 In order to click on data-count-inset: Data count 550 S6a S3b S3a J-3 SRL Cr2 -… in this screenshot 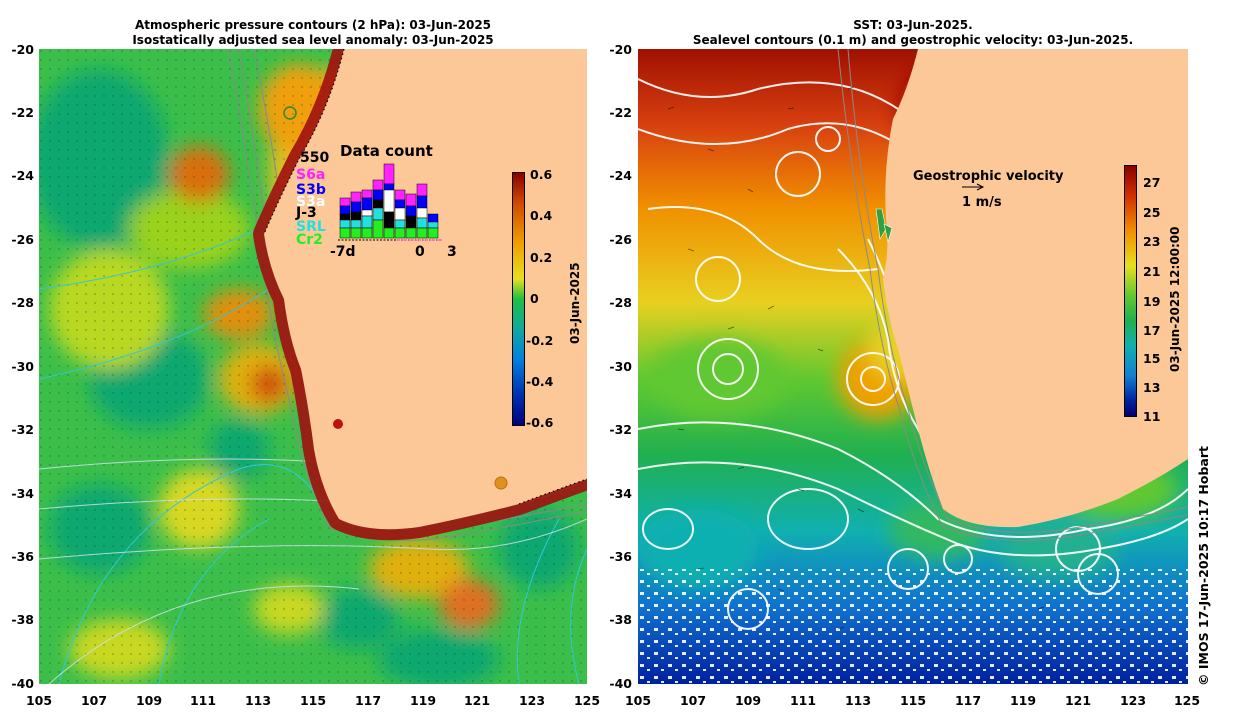, I will do `click(377, 202)`.